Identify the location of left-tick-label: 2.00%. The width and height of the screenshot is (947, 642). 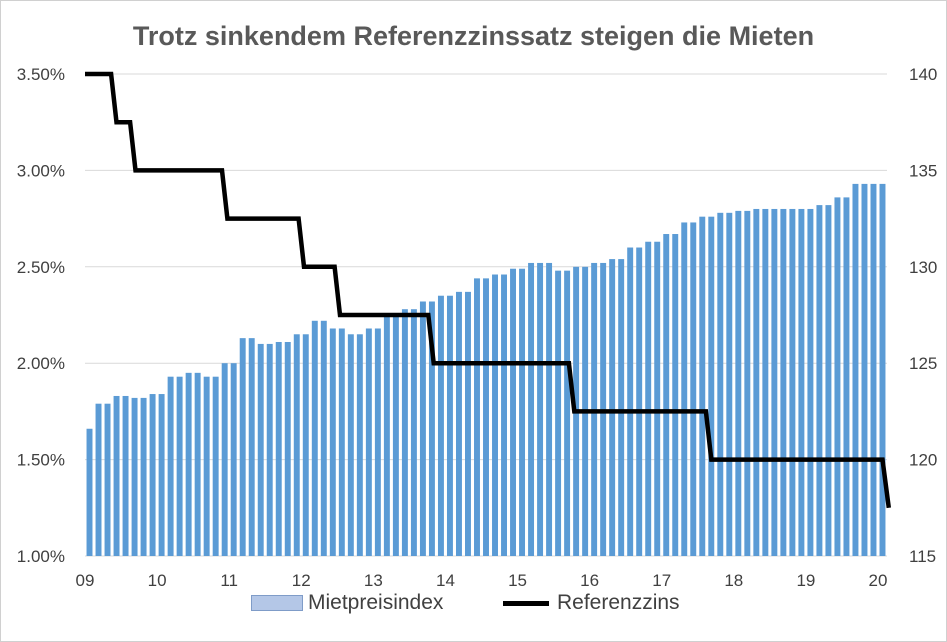
(41, 363).